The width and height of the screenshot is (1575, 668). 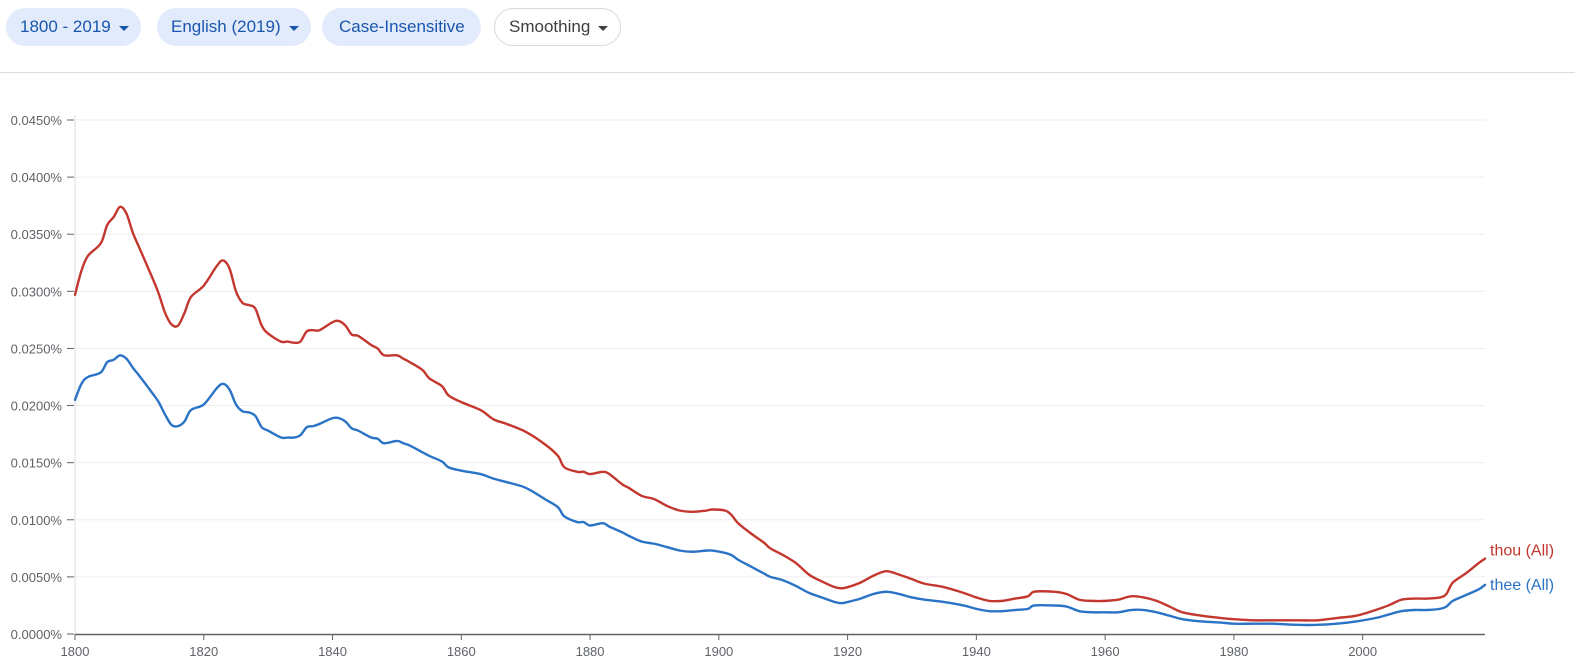 I want to click on y-tick-label: 0.0250%, so click(x=37, y=348).